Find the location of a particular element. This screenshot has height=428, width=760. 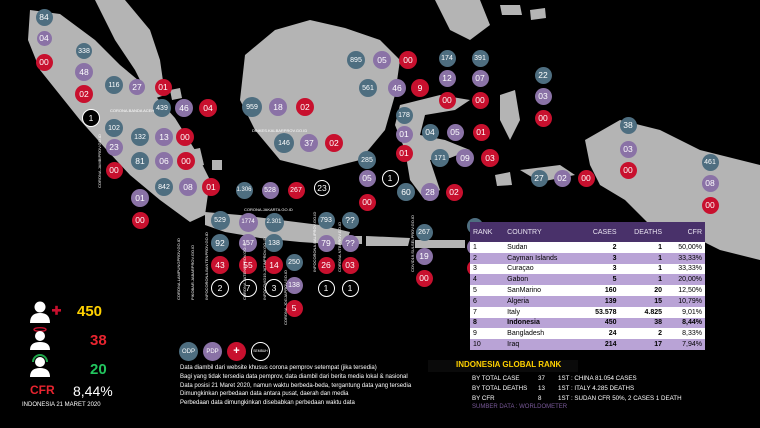

country-cell: SanMarino is located at coordinates (524, 291).